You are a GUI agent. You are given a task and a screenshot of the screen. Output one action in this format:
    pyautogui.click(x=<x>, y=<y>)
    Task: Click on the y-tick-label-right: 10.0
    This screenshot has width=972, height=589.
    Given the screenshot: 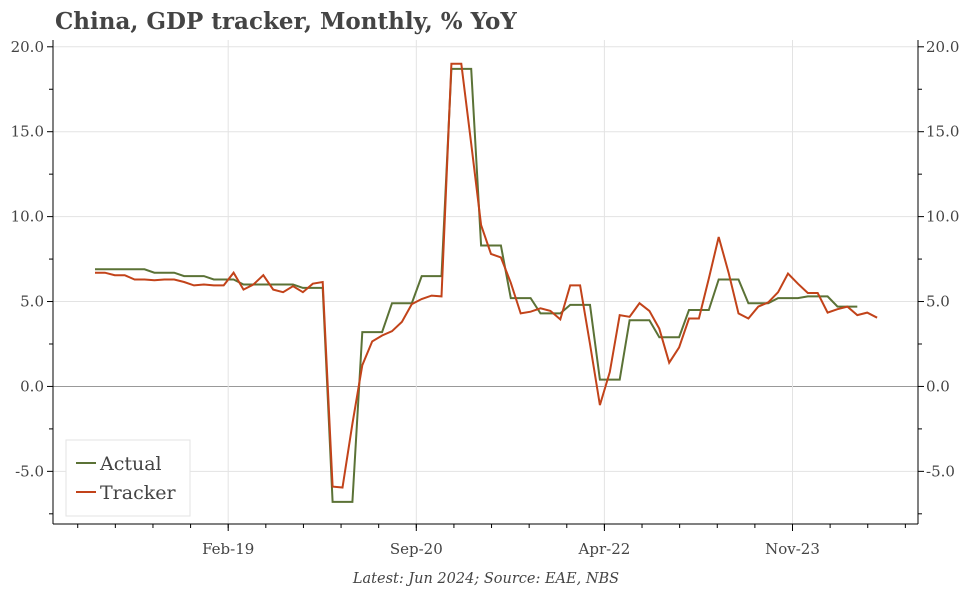 What is the action you would take?
    pyautogui.click(x=942, y=217)
    